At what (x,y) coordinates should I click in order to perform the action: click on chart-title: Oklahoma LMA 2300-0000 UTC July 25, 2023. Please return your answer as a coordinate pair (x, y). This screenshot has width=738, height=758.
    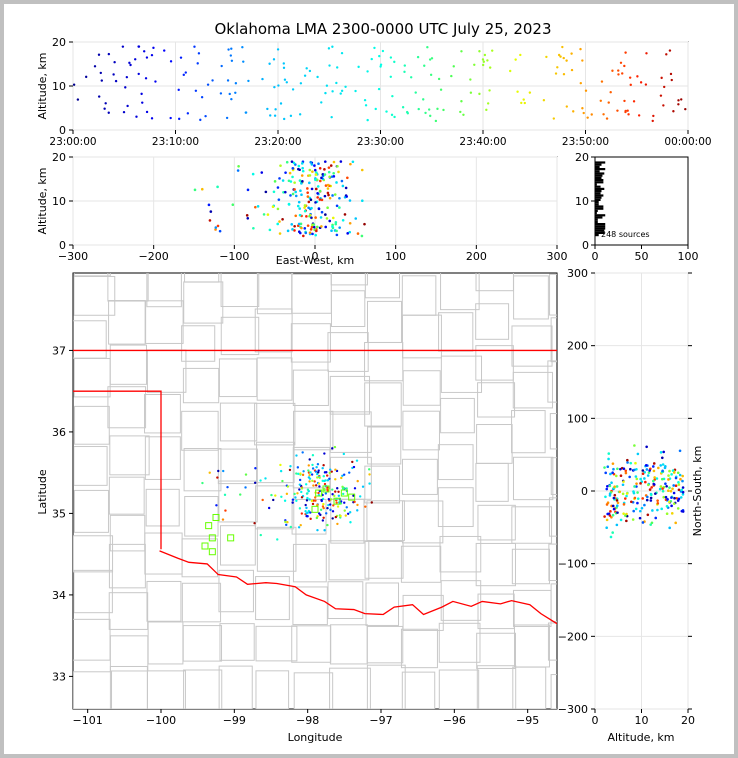
    Looking at the image, I should click on (382, 29).